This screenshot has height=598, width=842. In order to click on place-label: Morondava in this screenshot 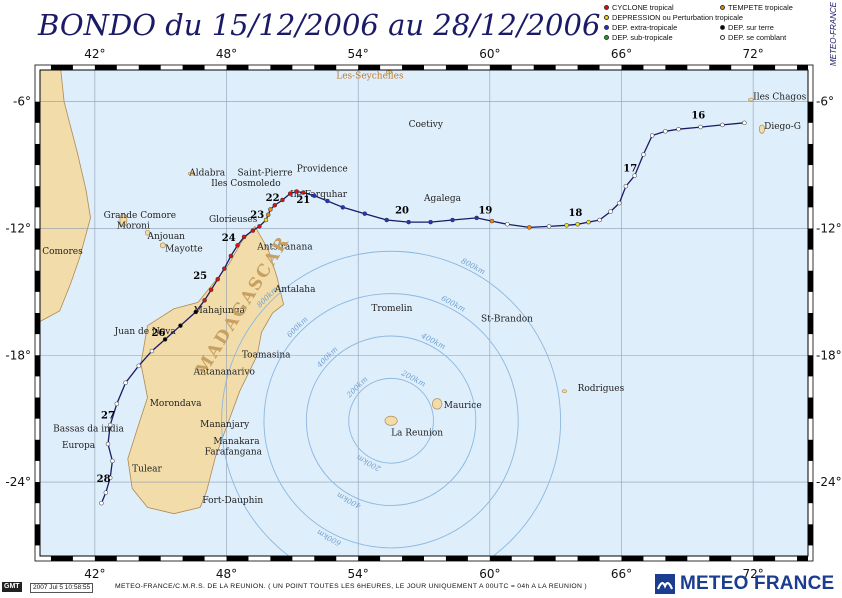, I will do `click(176, 404)`.